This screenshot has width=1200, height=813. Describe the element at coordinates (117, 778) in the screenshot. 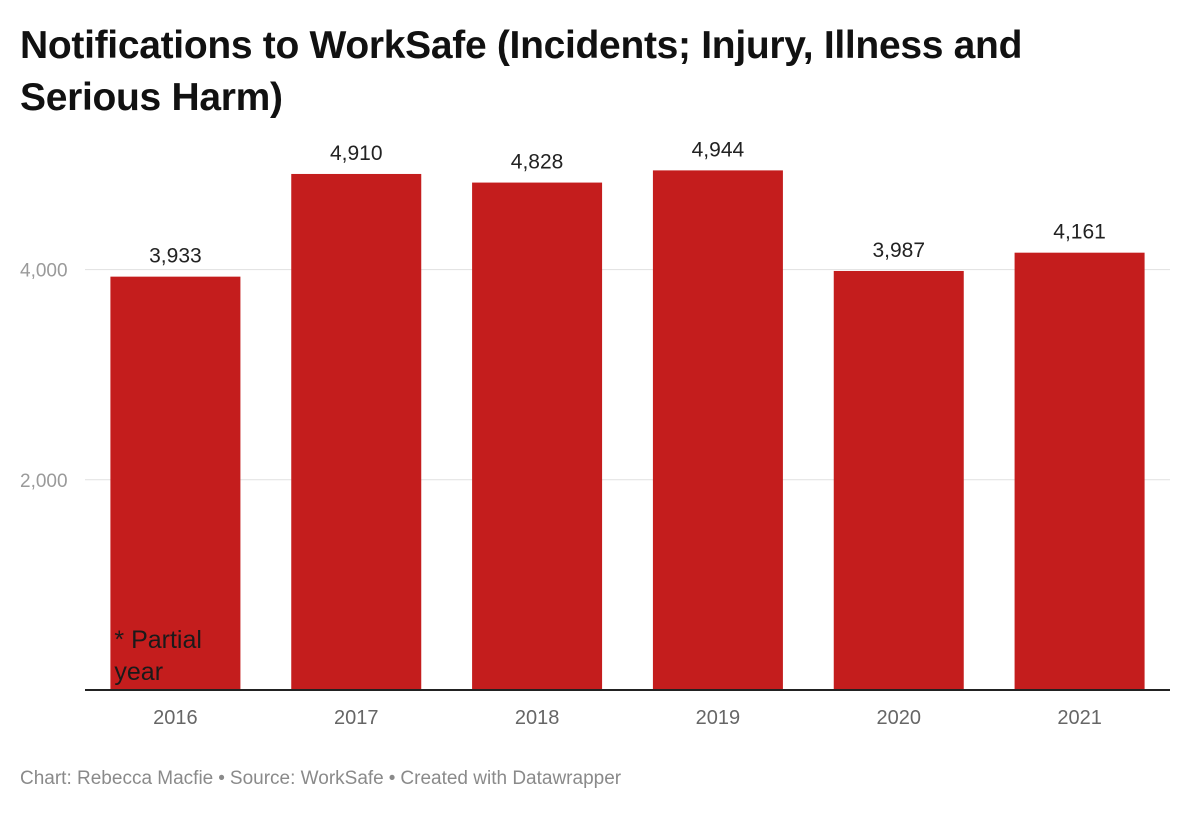

I see `chart-credit: Chart: Rebecca Macfie` at that location.